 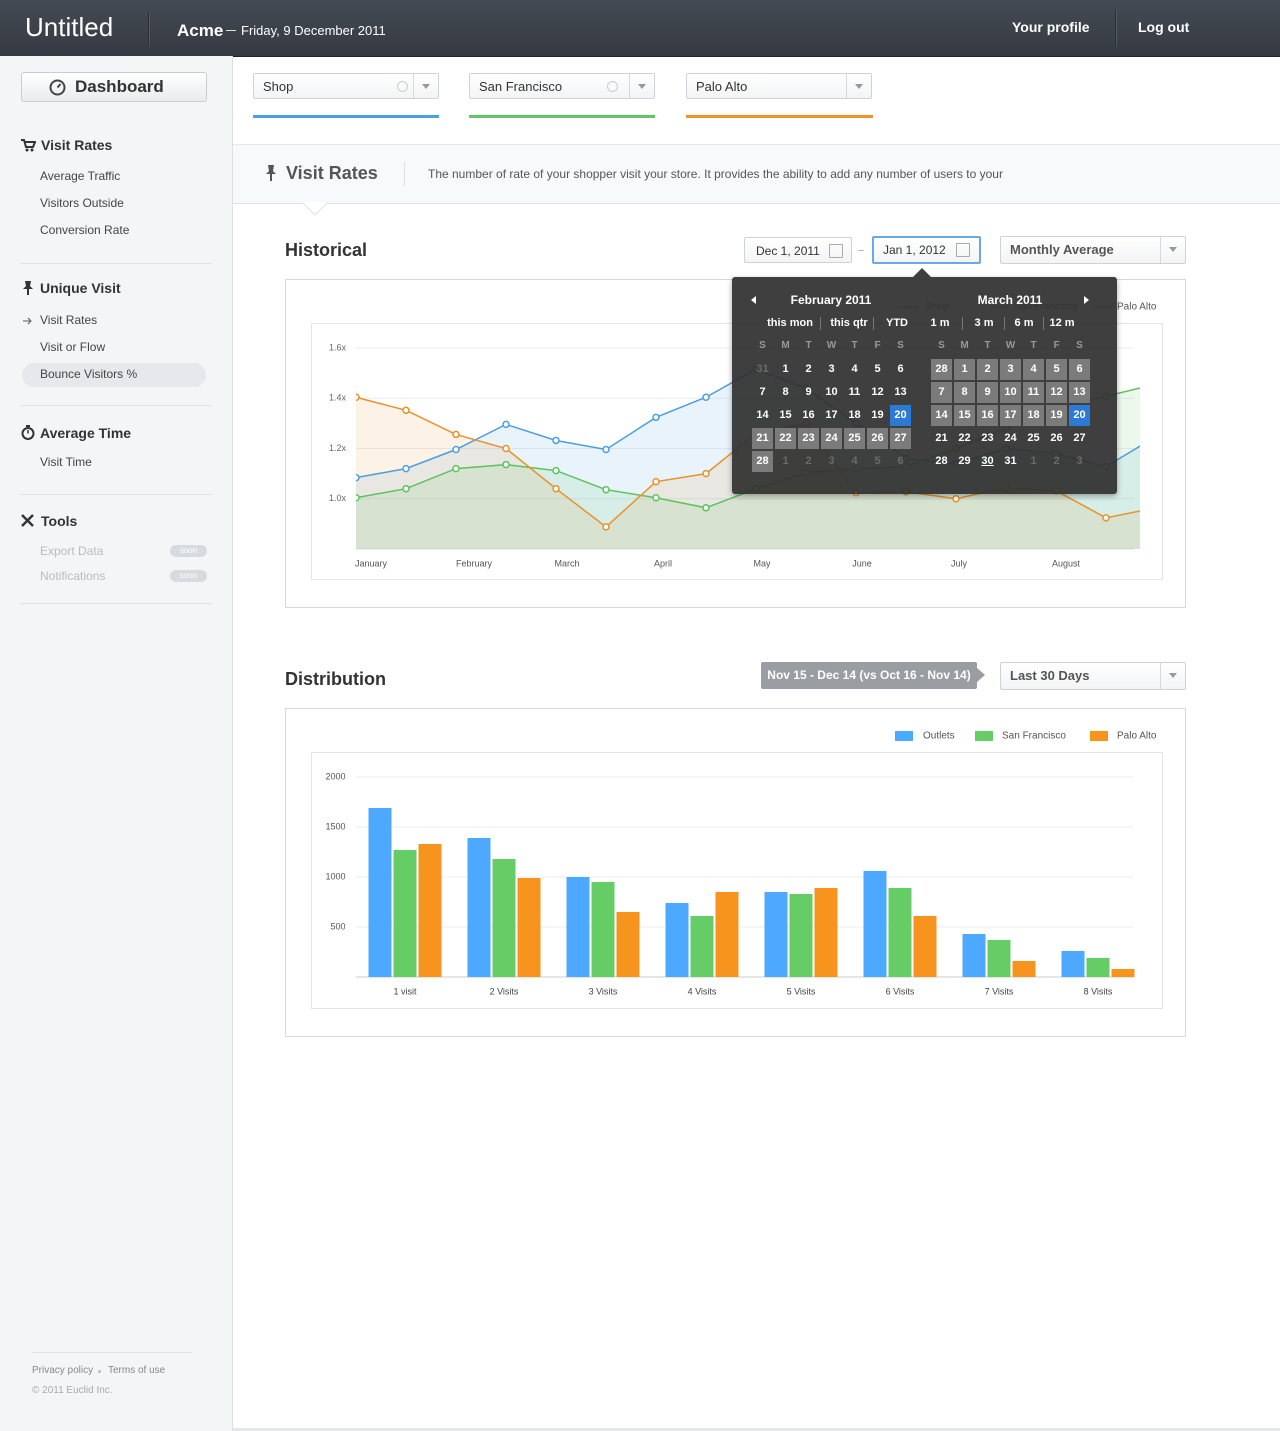 I want to click on filter-select: Shop, so click(x=346, y=86).